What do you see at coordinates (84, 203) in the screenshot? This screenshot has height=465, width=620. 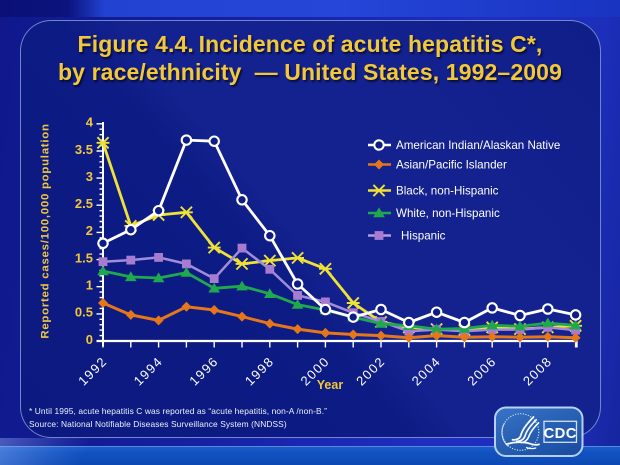 I see `svg-text: 2.5` at bounding box center [84, 203].